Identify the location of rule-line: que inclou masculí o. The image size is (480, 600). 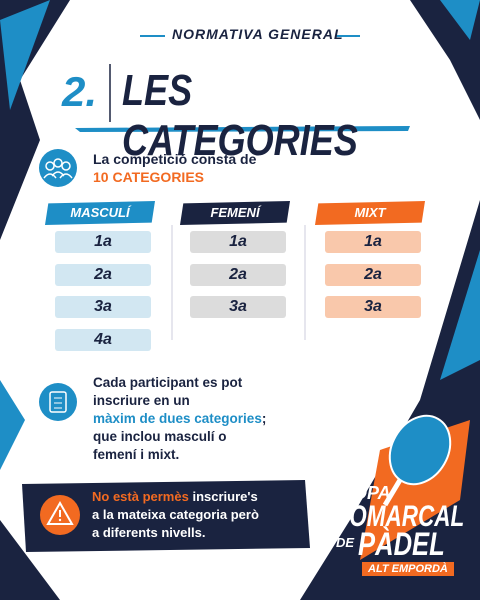
(160, 436).